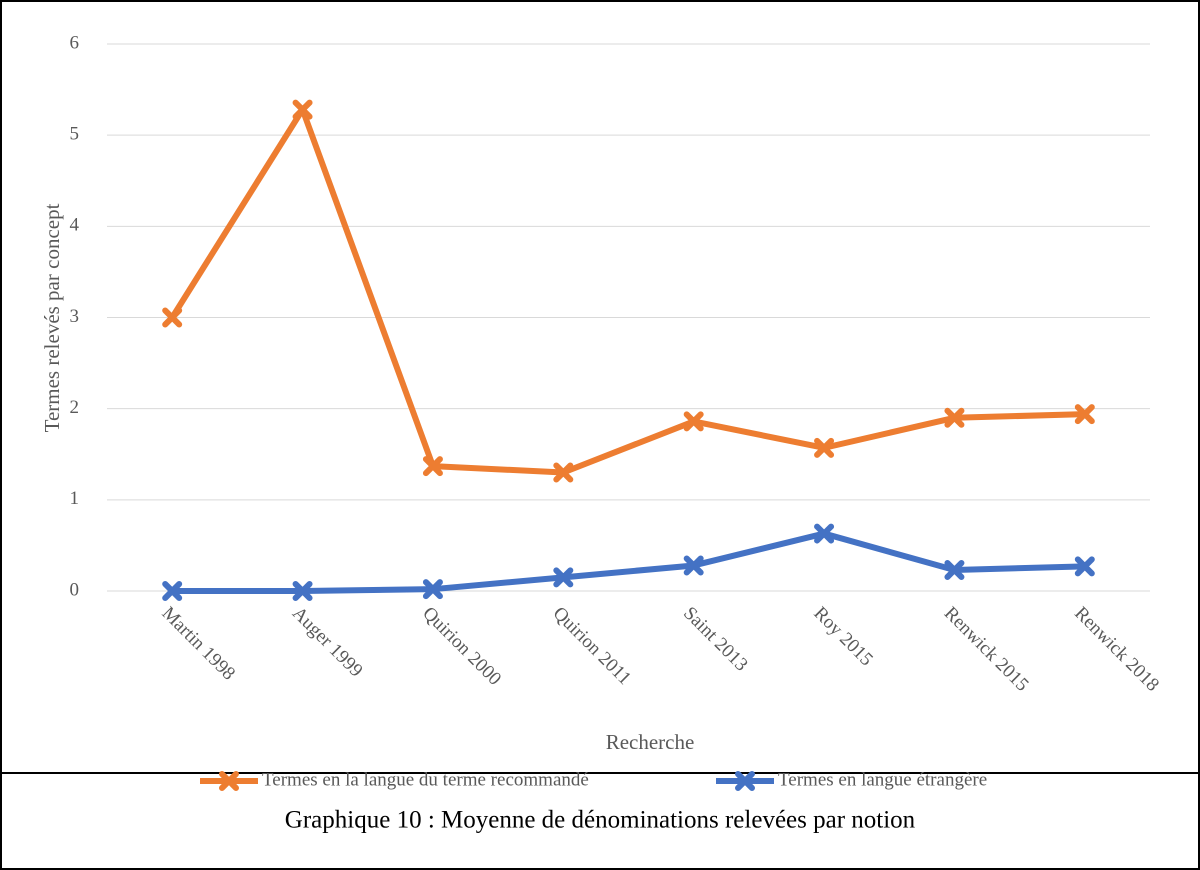  What do you see at coordinates (199, 644) in the screenshot?
I see `x-tick-label: Martin 1998` at bounding box center [199, 644].